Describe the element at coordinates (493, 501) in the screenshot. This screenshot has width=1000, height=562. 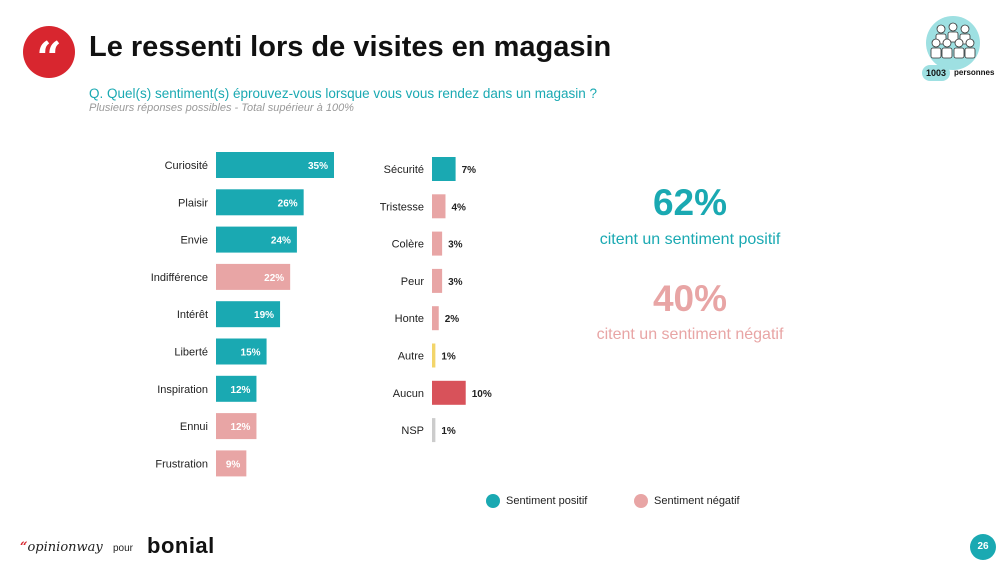
I see `legend-positive-swatch` at that location.